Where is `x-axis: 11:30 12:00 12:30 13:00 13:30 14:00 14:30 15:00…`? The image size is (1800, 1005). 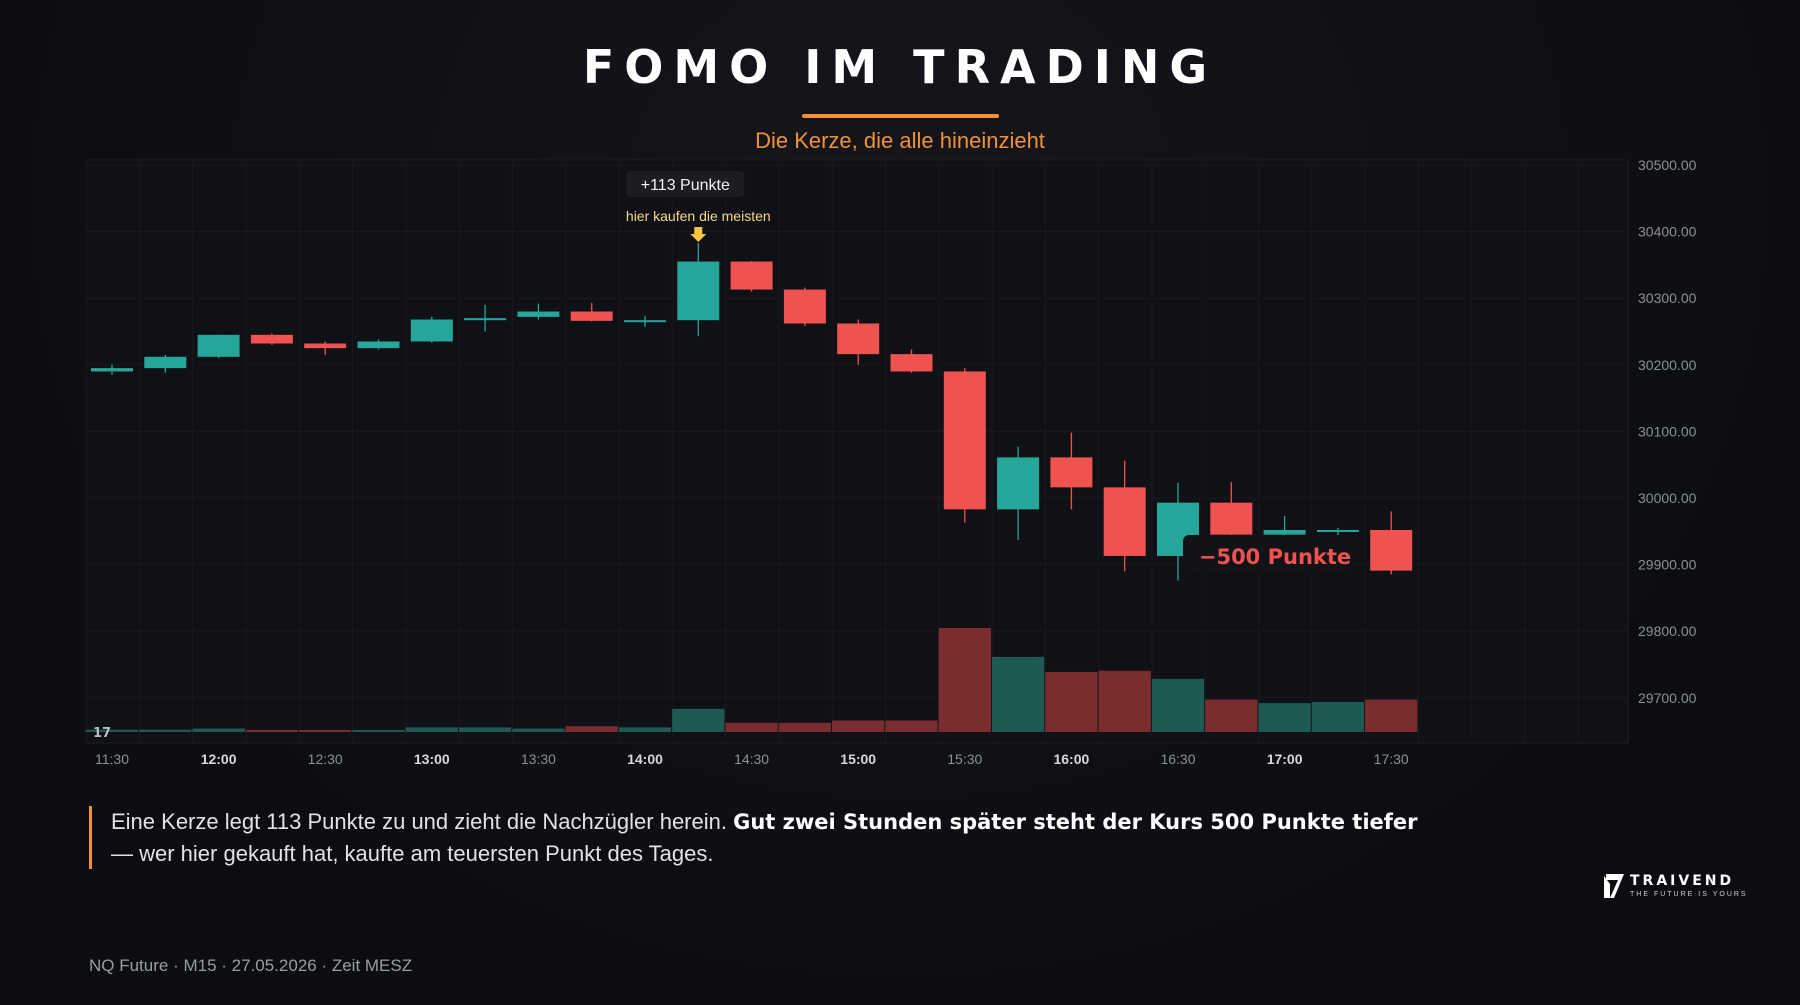 x-axis: 11:30 12:00 12:30 13:00 13:30 14:00 14:30 15:00… is located at coordinates (752, 759).